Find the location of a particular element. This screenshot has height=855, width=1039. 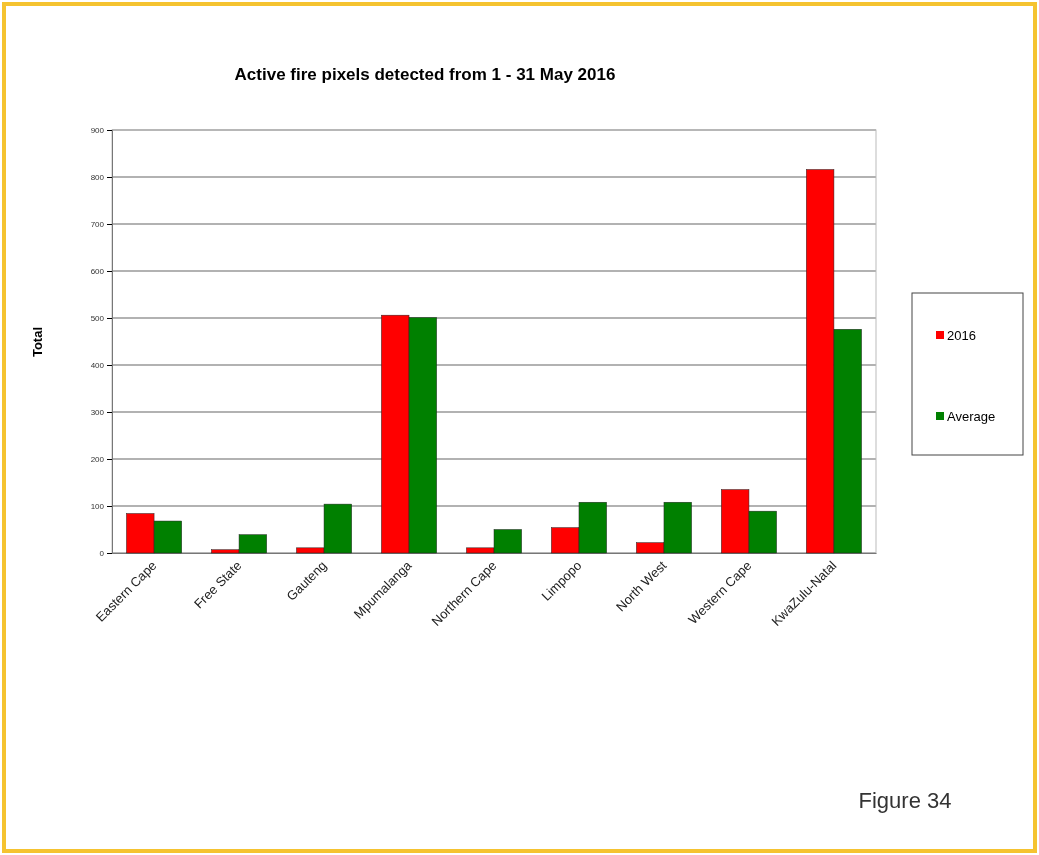

legend-label: Average is located at coordinates (971, 416).